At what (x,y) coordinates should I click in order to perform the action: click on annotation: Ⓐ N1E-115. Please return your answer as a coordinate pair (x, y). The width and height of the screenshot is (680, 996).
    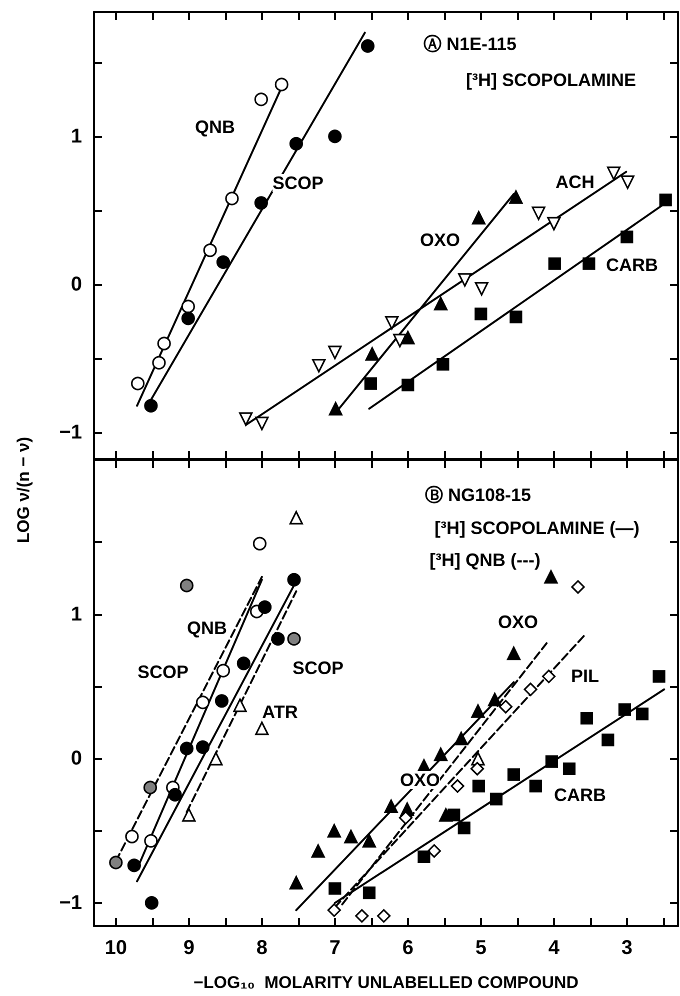
    Looking at the image, I should click on (470, 44).